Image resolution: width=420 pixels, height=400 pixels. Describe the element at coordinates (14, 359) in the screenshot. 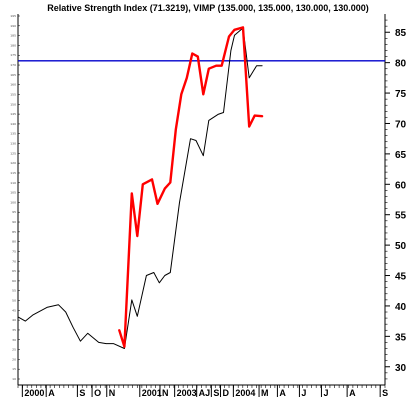

I see `left-axis-tick-label: 20` at that location.